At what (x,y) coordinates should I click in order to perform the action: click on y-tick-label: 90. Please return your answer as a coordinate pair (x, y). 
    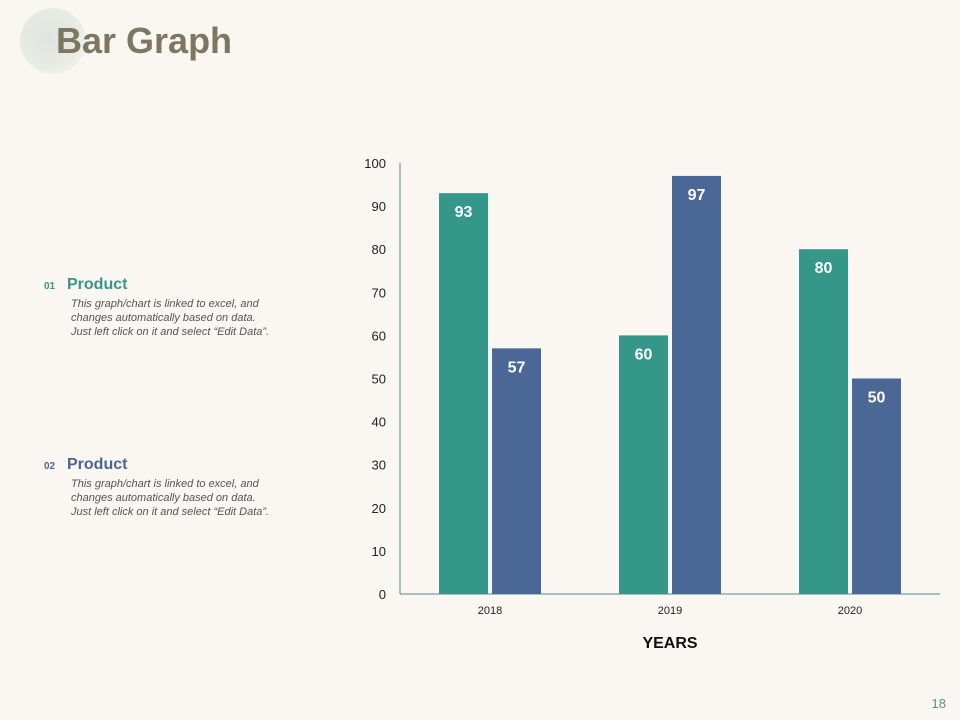
    Looking at the image, I should click on (379, 206).